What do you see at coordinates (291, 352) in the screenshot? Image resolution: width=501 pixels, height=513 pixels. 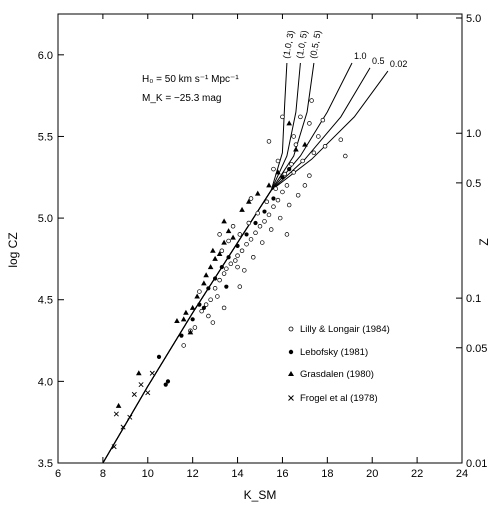 I see `legend-marker-filled-circle` at bounding box center [291, 352].